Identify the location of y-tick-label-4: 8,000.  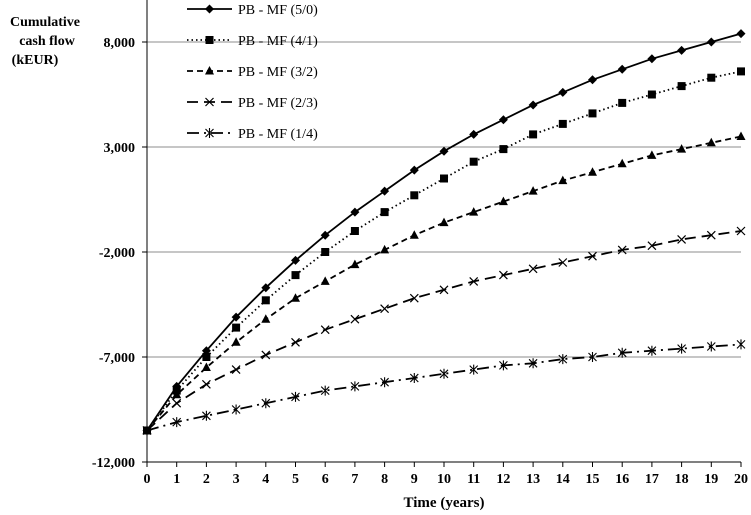
(120, 43).